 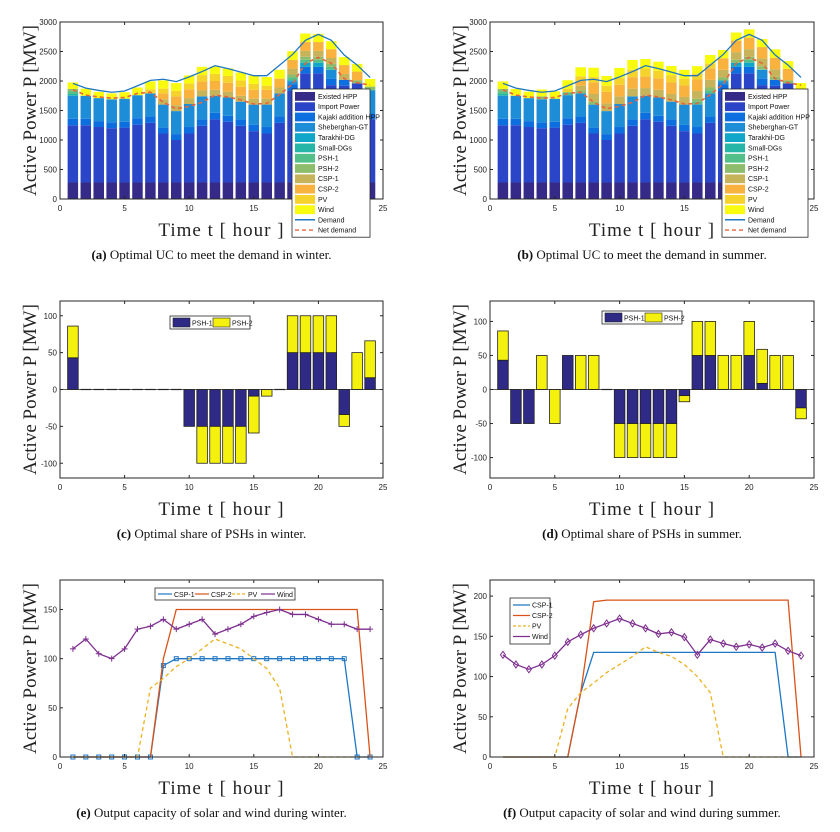 What do you see at coordinates (481, 321) in the screenshot?
I see `y-tick-label: 100` at bounding box center [481, 321].